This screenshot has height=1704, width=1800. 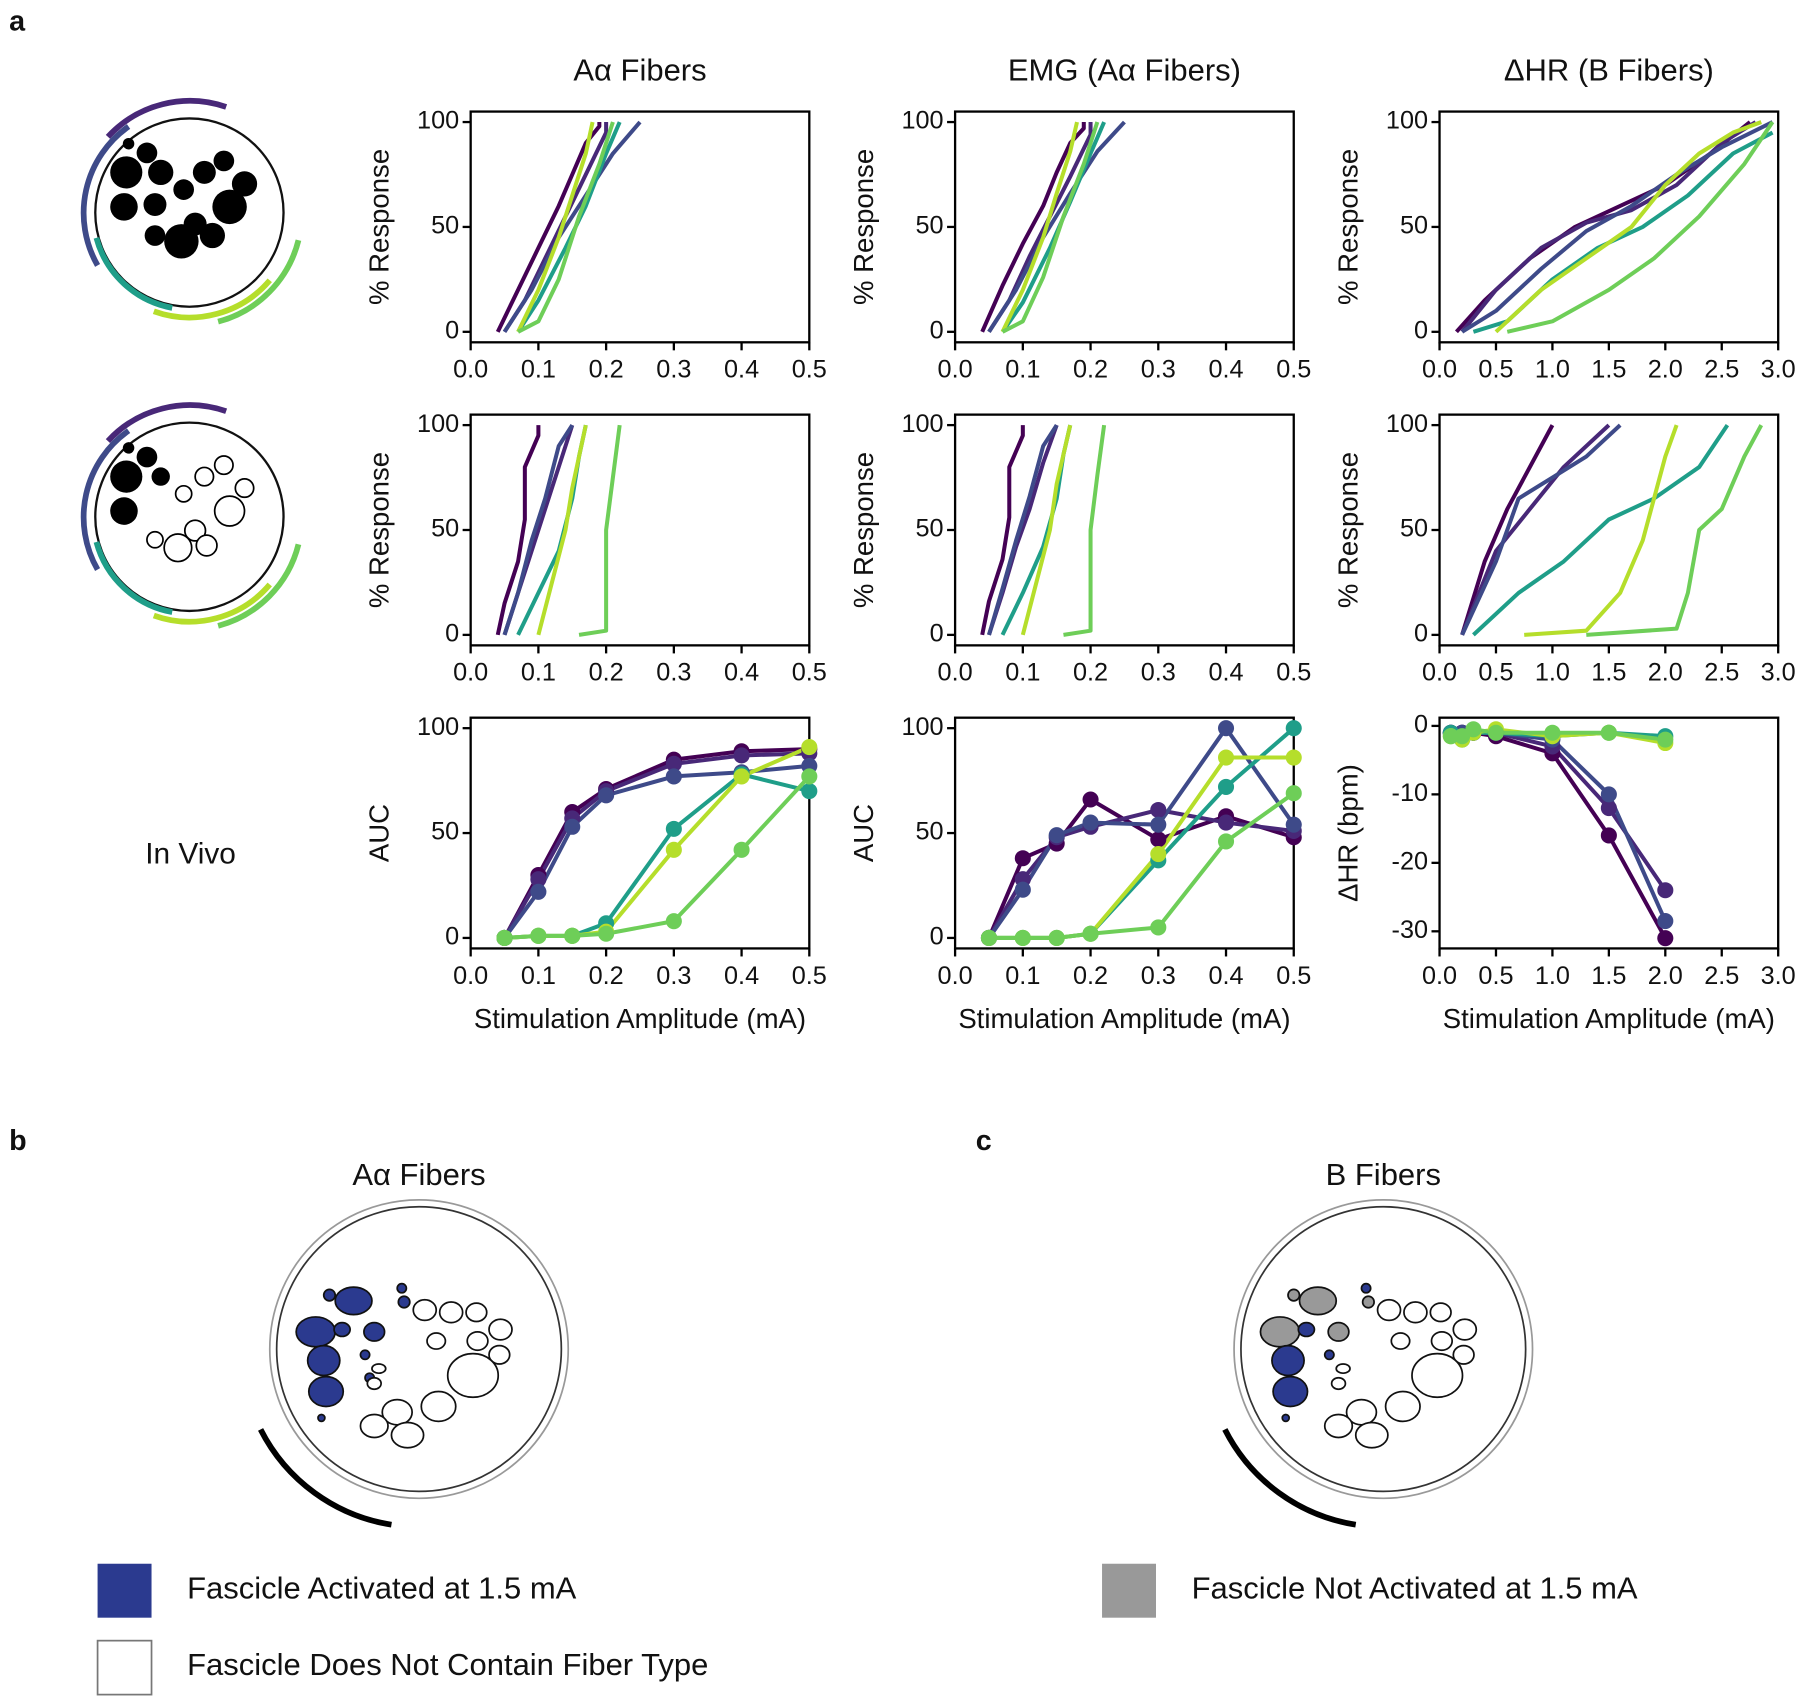 What do you see at coordinates (1124, 70) in the screenshot?
I see `chart-title: EMG (Aα Fibers)` at bounding box center [1124, 70].